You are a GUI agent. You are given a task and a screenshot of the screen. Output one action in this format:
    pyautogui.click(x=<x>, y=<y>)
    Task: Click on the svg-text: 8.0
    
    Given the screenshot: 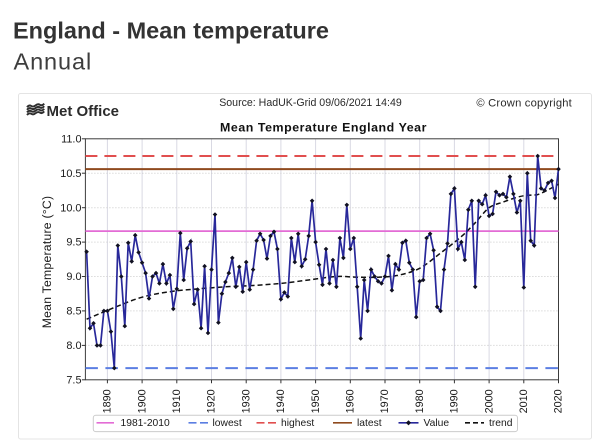 What is the action you would take?
    pyautogui.click(x=73, y=346)
    